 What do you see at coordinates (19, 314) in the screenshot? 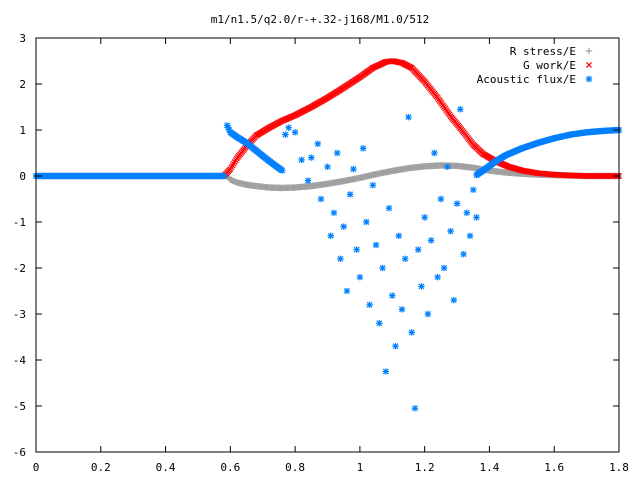
I see `y-tick-label: -3` at bounding box center [19, 314].